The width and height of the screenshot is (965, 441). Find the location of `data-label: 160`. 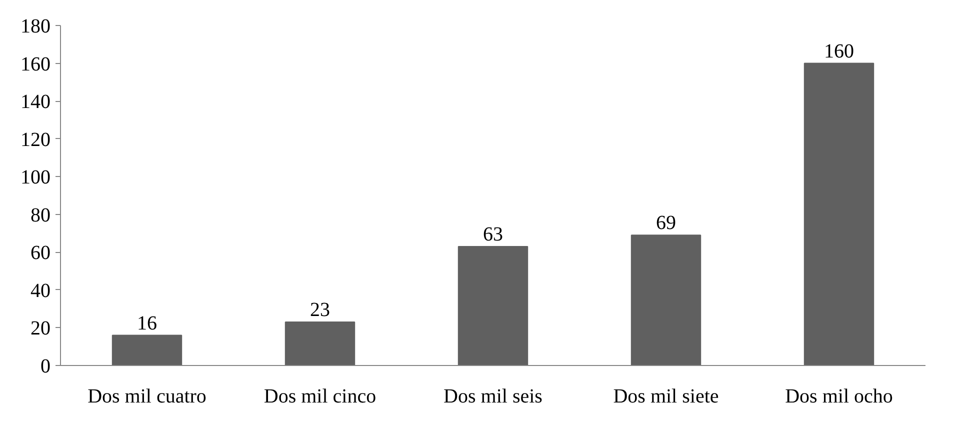

data-label: 160 is located at coordinates (839, 51).